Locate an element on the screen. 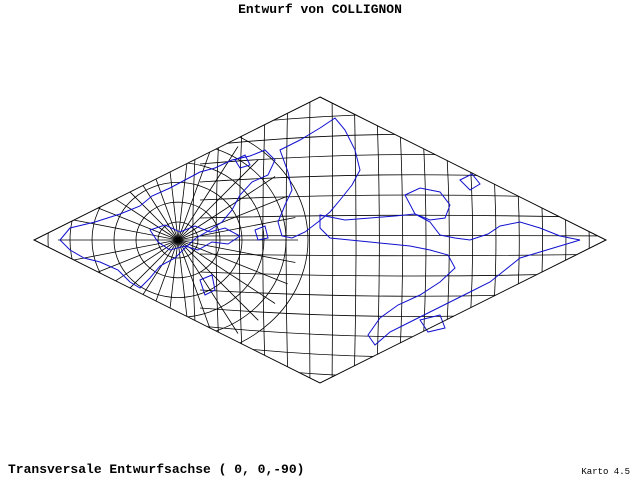 The width and height of the screenshot is (640, 480). title: Entwurf von COLLIGNON is located at coordinates (320, 9).